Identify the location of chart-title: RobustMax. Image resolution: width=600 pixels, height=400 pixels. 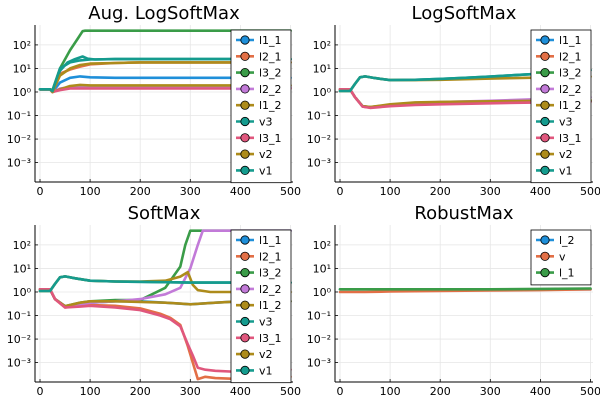
(464, 213).